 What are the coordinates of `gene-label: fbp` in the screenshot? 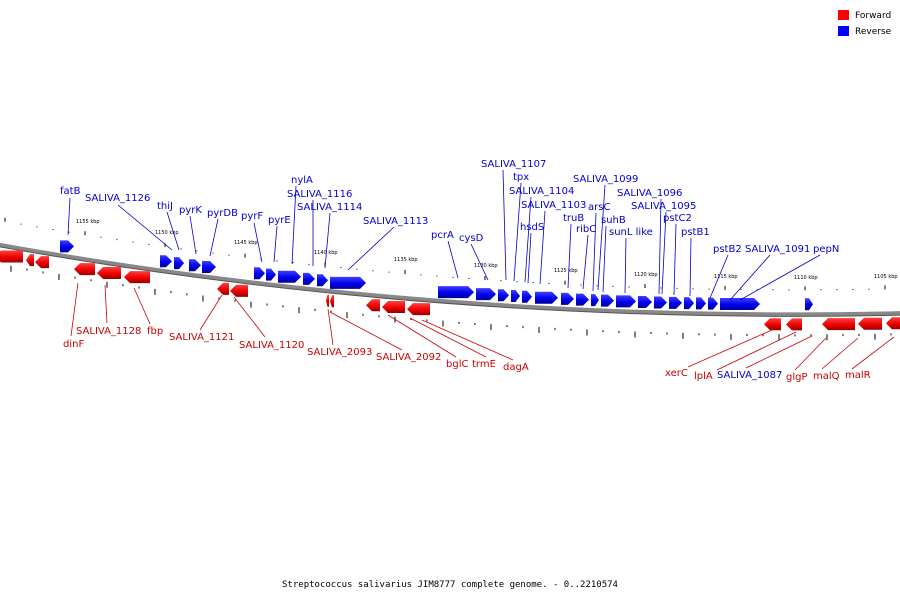 It's located at (155, 331).